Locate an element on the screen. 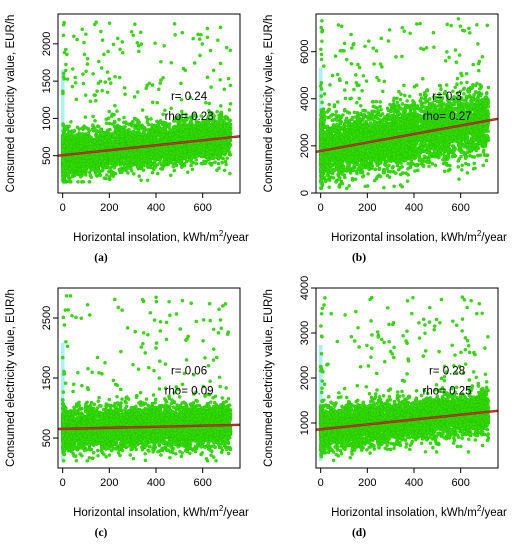  y-axis-label: Consumed electricity value, EUR/h is located at coordinates (11, 104).